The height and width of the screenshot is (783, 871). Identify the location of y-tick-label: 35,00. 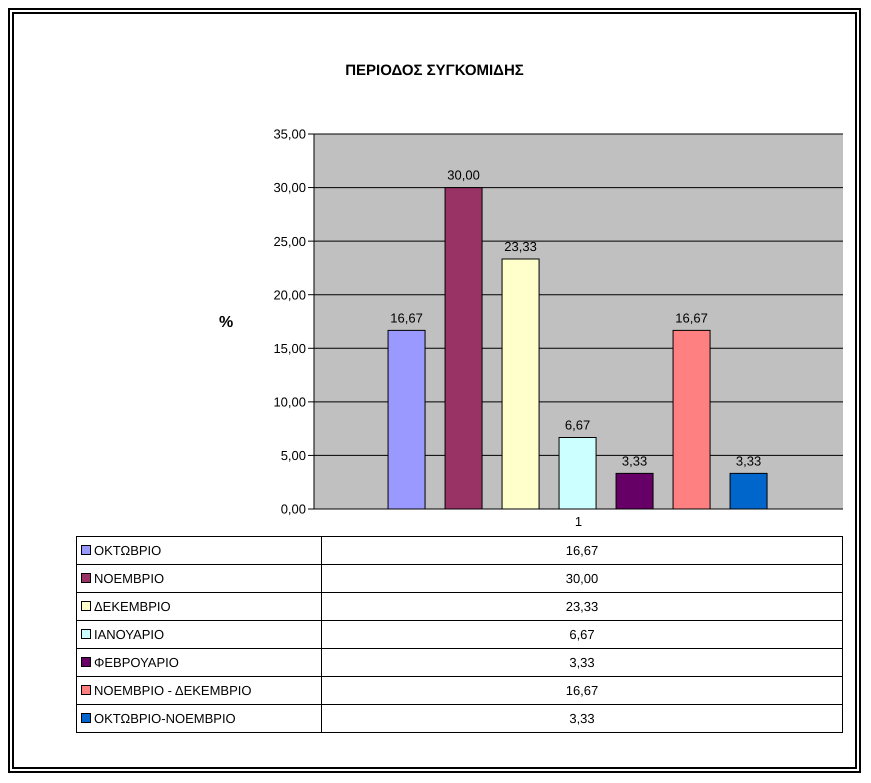
(289, 134).